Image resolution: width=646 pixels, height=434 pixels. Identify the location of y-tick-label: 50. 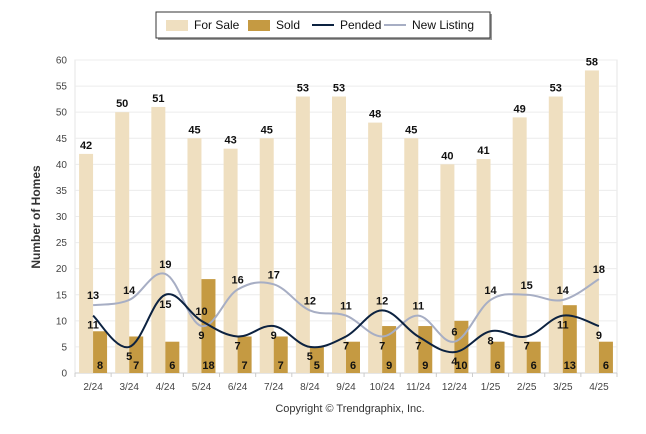
(62, 113).